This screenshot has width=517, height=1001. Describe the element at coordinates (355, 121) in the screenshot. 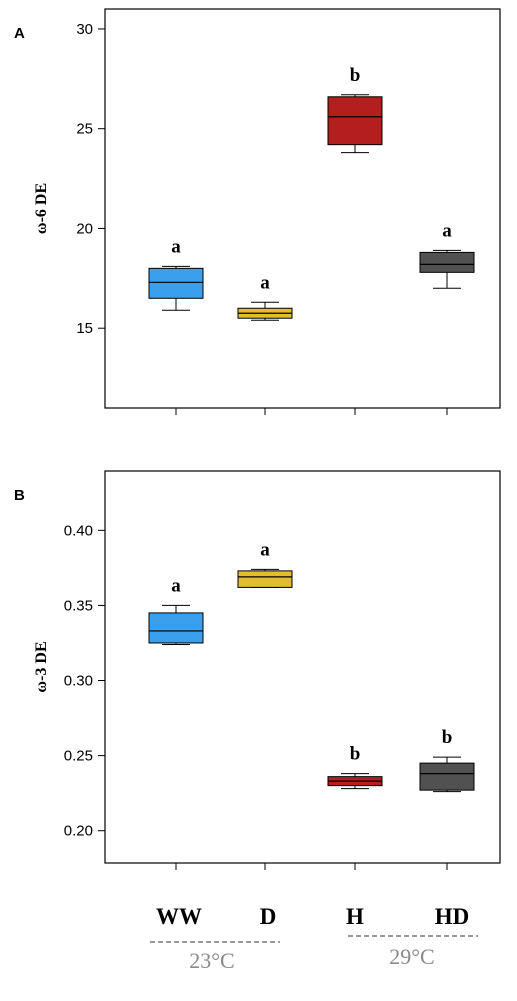

I see `box-body-a-h` at that location.